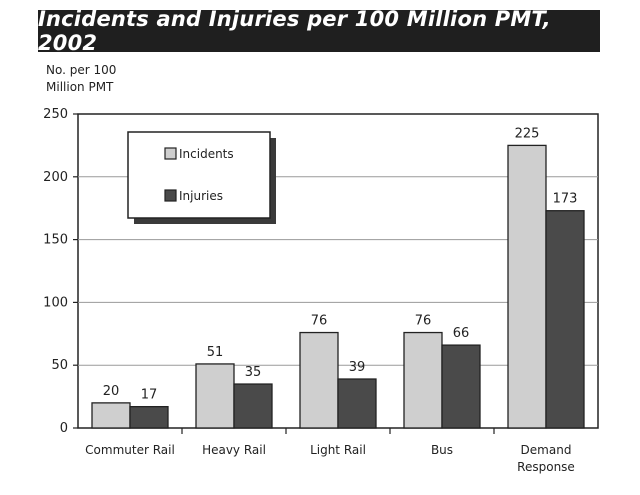 The height and width of the screenshot is (495, 640). I want to click on legend-label-injuries: Injuries, so click(201, 196).